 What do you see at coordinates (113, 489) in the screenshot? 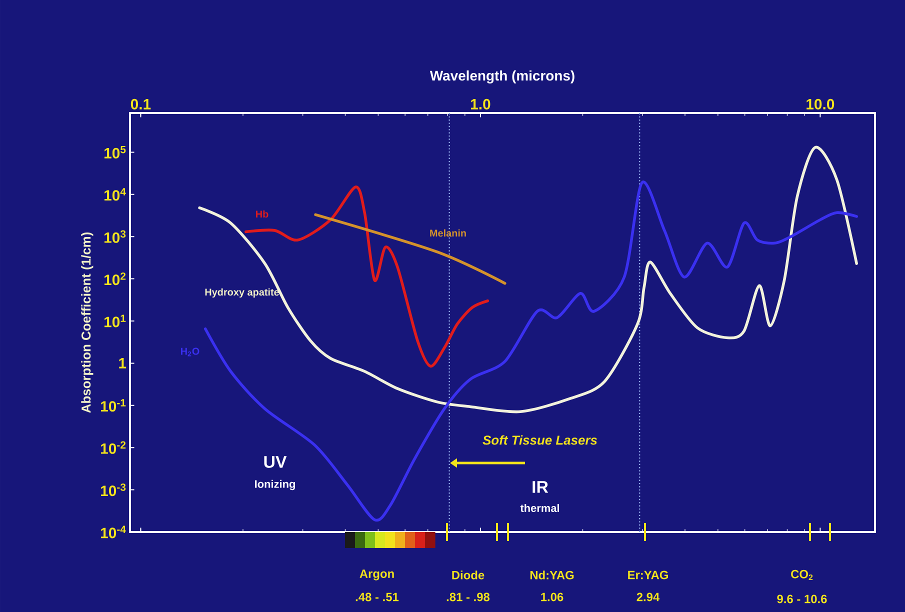
I see `y-tick-label: 10$^{-3}$` at bounding box center [113, 489].